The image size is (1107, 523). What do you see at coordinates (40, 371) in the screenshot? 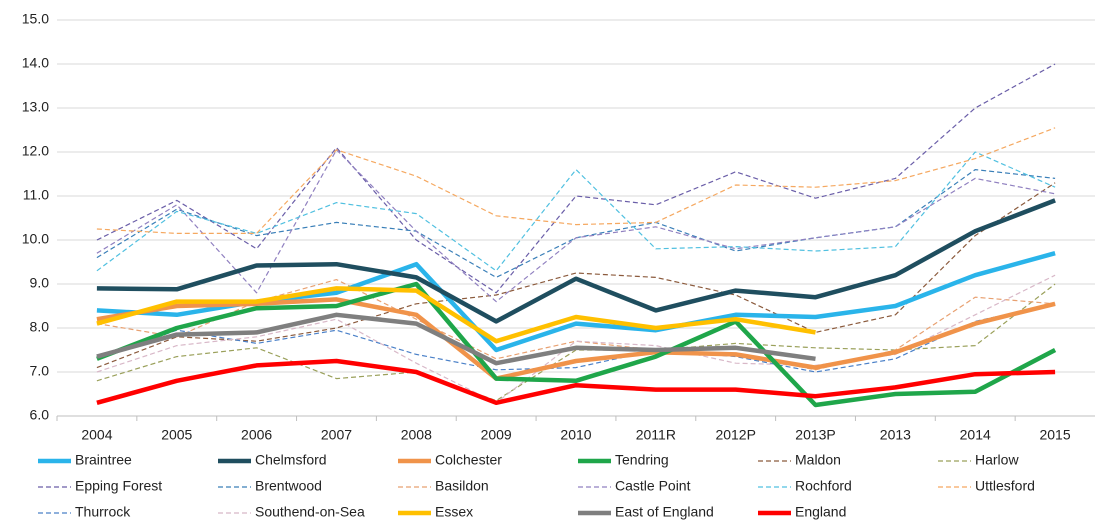
I see `y-tick-label: 7.0` at bounding box center [40, 371].